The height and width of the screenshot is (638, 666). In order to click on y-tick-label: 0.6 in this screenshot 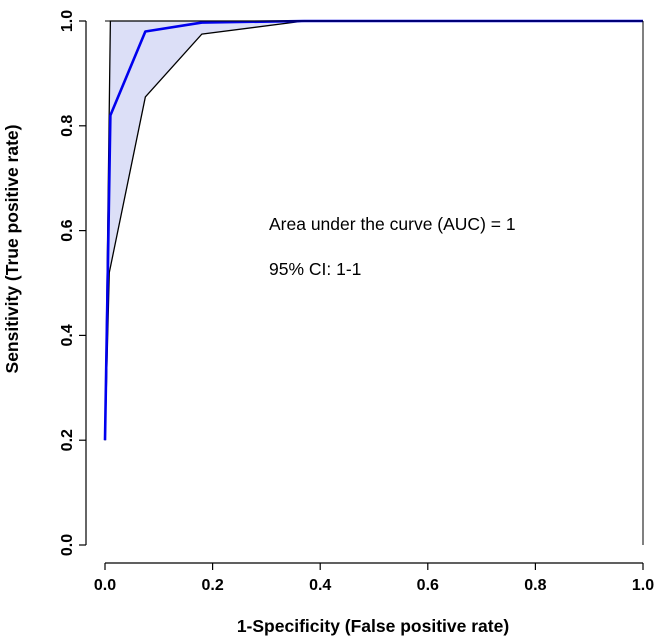, I will do `click(67, 230)`.